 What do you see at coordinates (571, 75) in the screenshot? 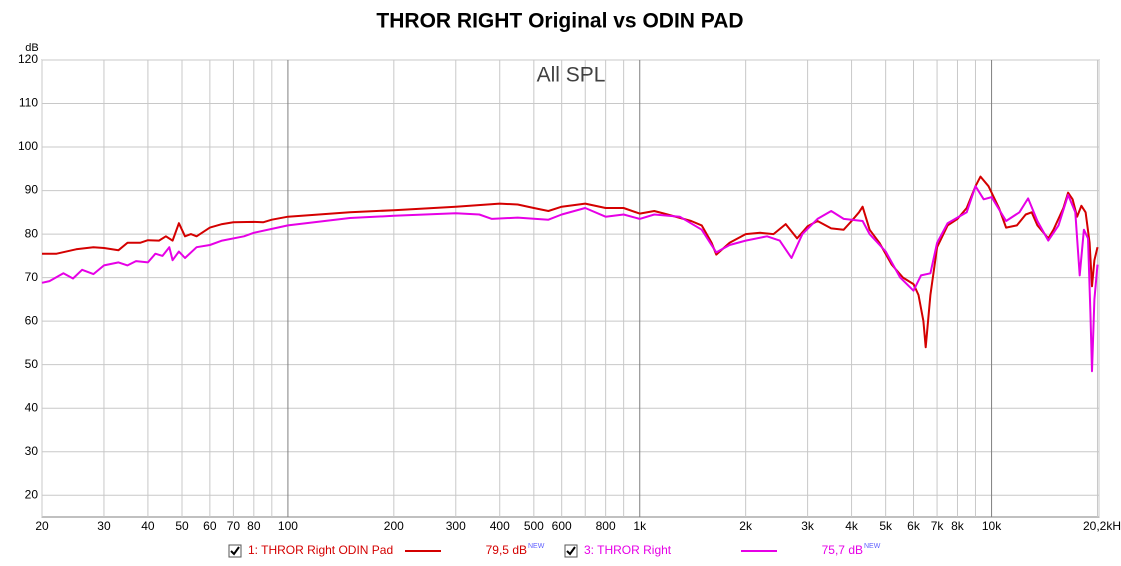
I see `annotation: All SPL` at bounding box center [571, 75].